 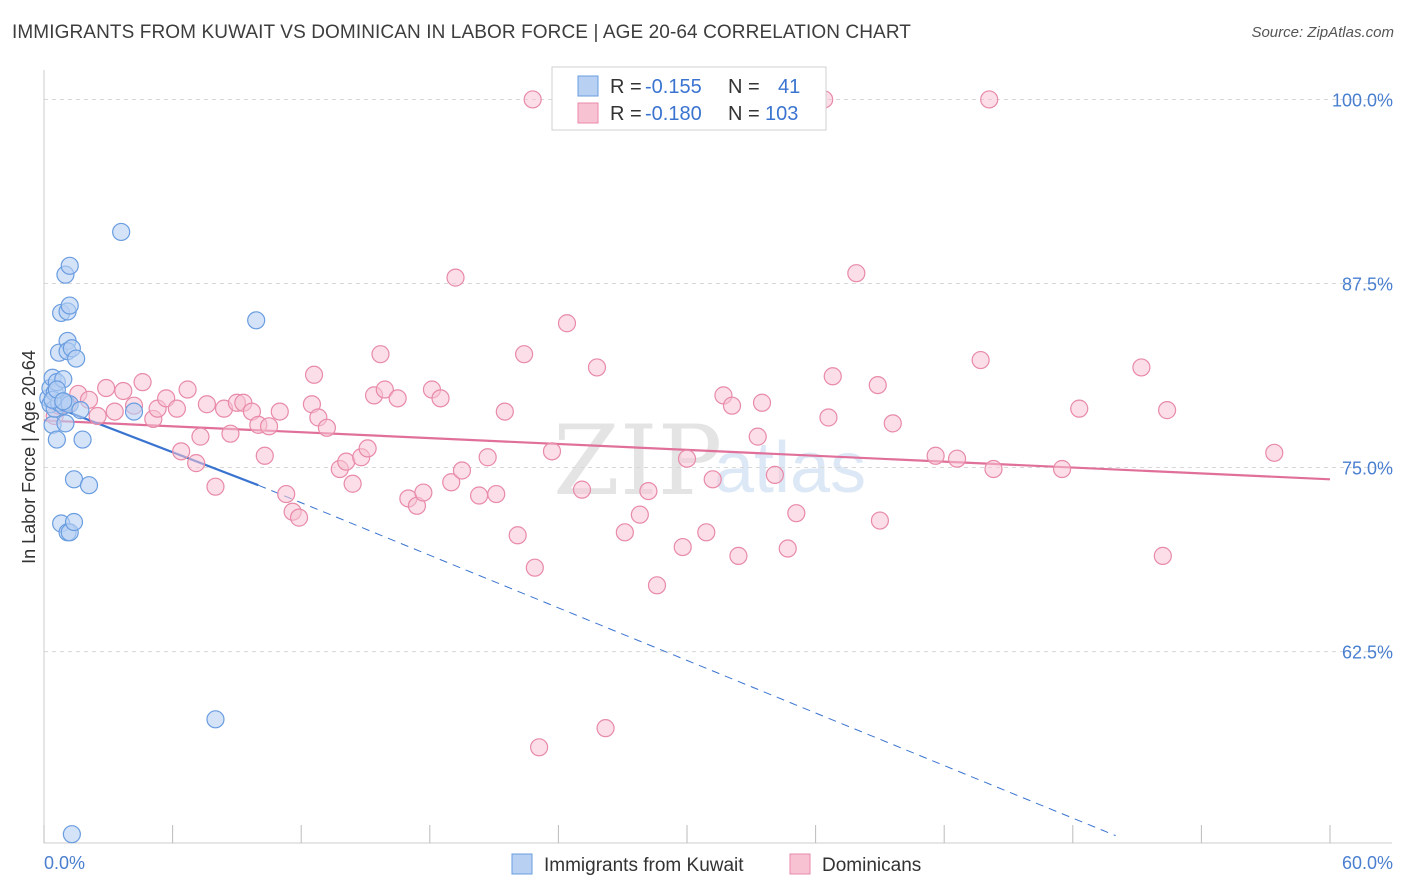 What do you see at coordinates (644, 865) in the screenshot?
I see `bottom-legend-label-kuwait: Immigrants from Kuwait` at bounding box center [644, 865].